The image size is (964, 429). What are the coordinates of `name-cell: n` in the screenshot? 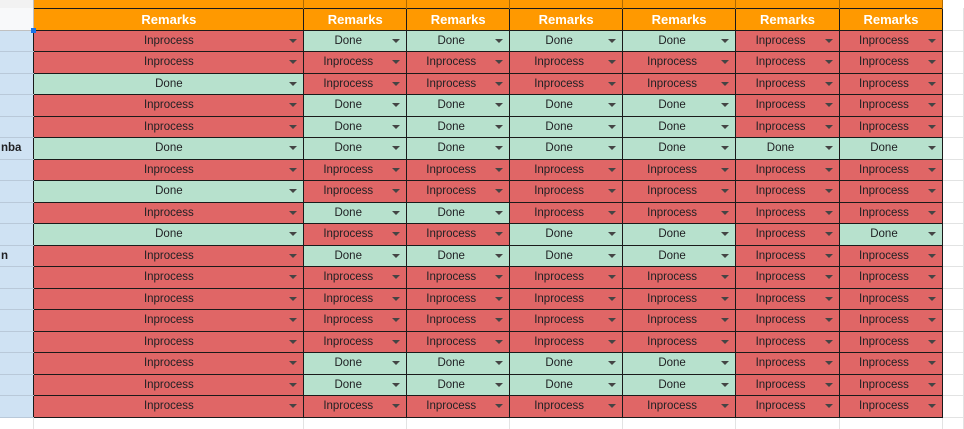 It's located at (17, 256).